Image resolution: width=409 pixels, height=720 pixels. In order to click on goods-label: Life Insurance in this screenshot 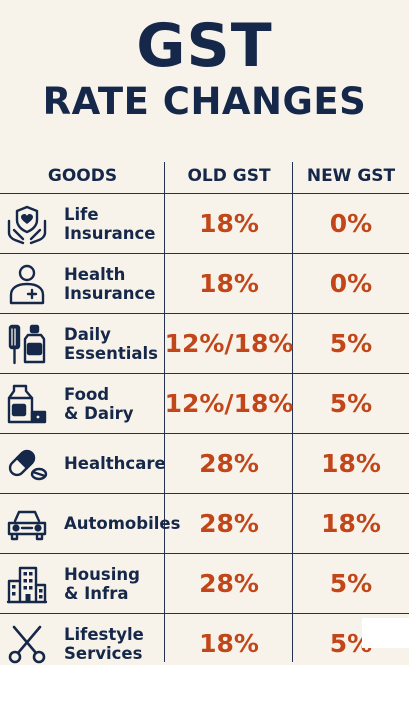, I will do `click(110, 223)`.